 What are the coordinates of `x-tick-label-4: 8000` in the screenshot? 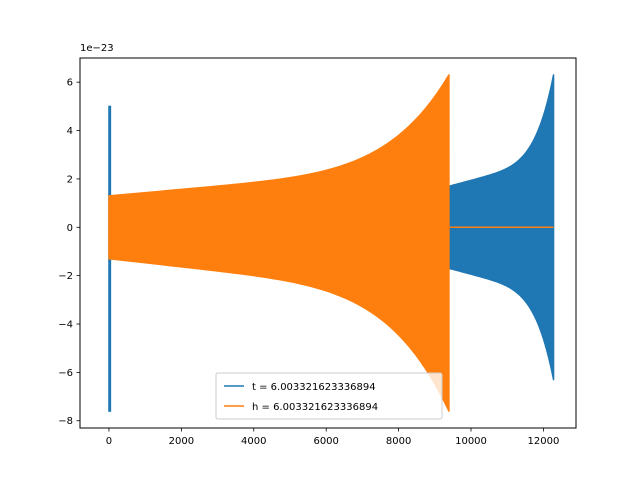 It's located at (398, 441).